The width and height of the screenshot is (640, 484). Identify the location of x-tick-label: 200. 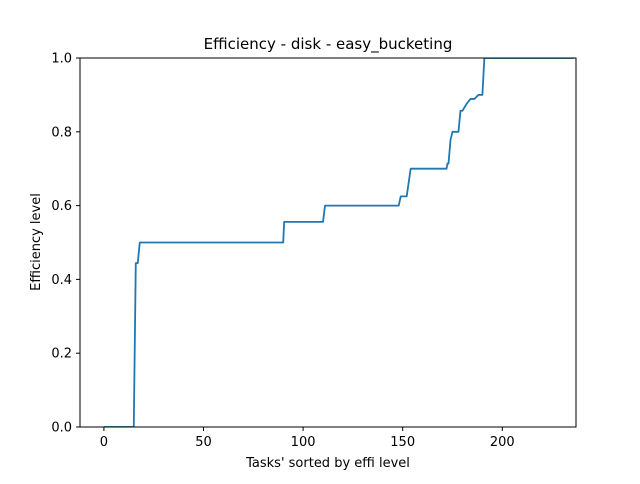
(502, 442).